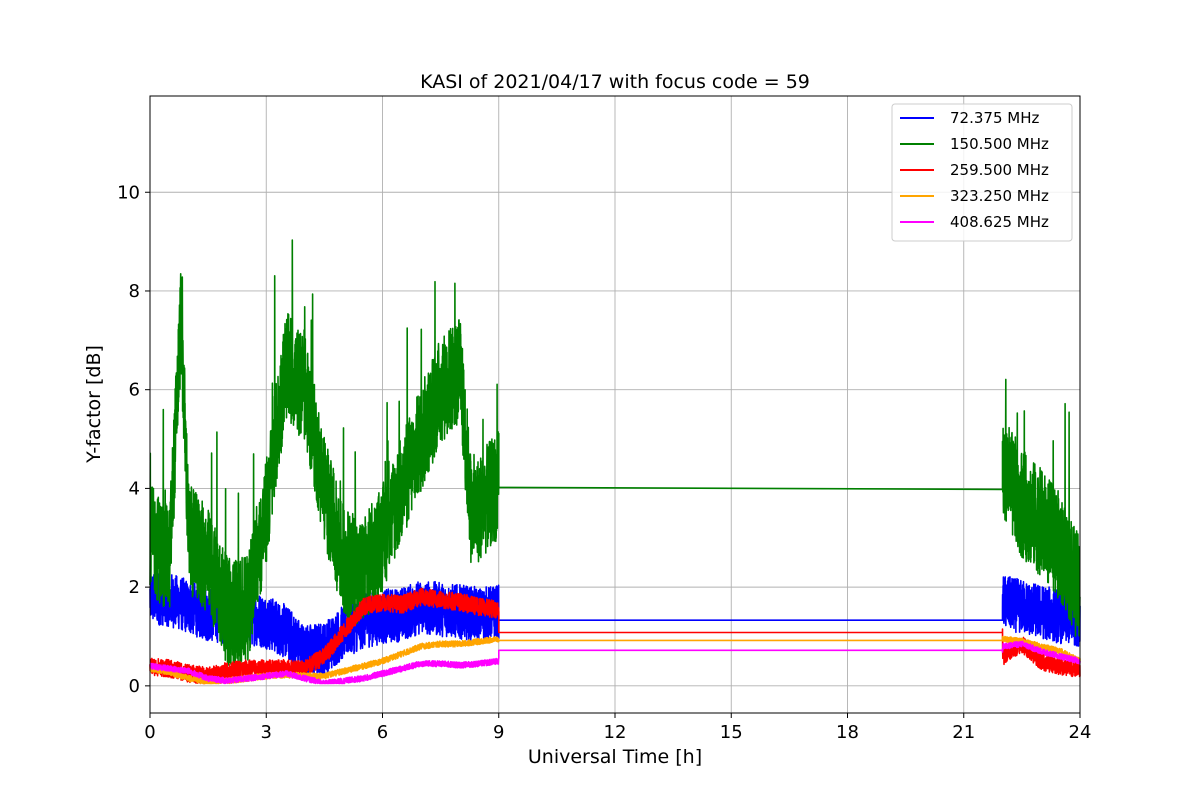 This screenshot has width=1200, height=800. I want to click on legend-label: 259.500 MHz, so click(999, 170).